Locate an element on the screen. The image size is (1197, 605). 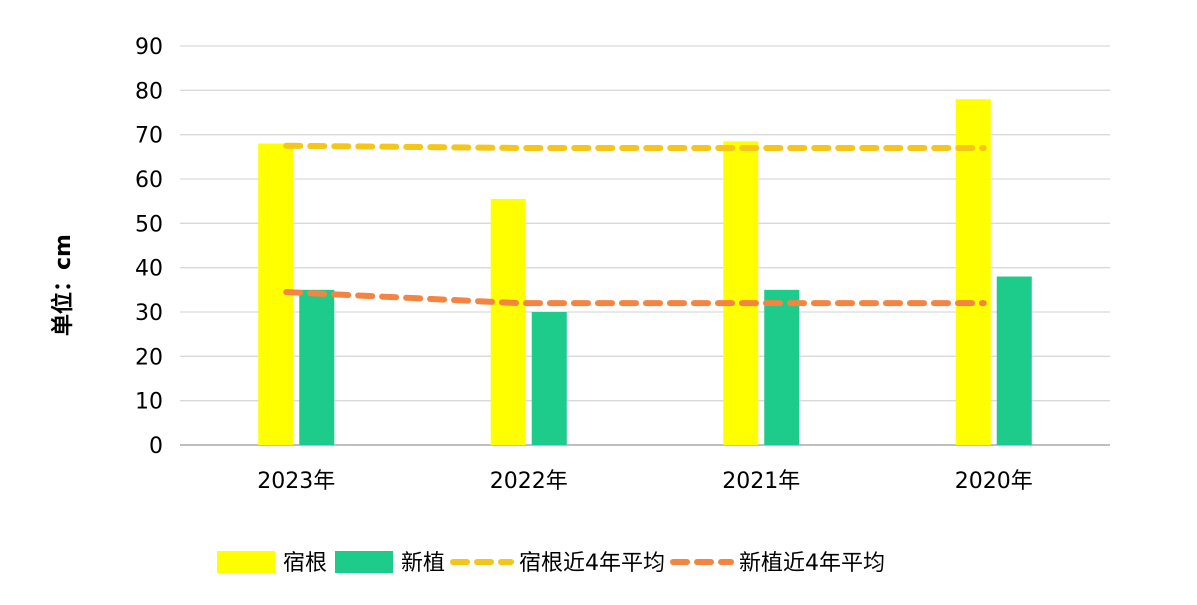
y-tick-label: 60 is located at coordinates (149, 180).